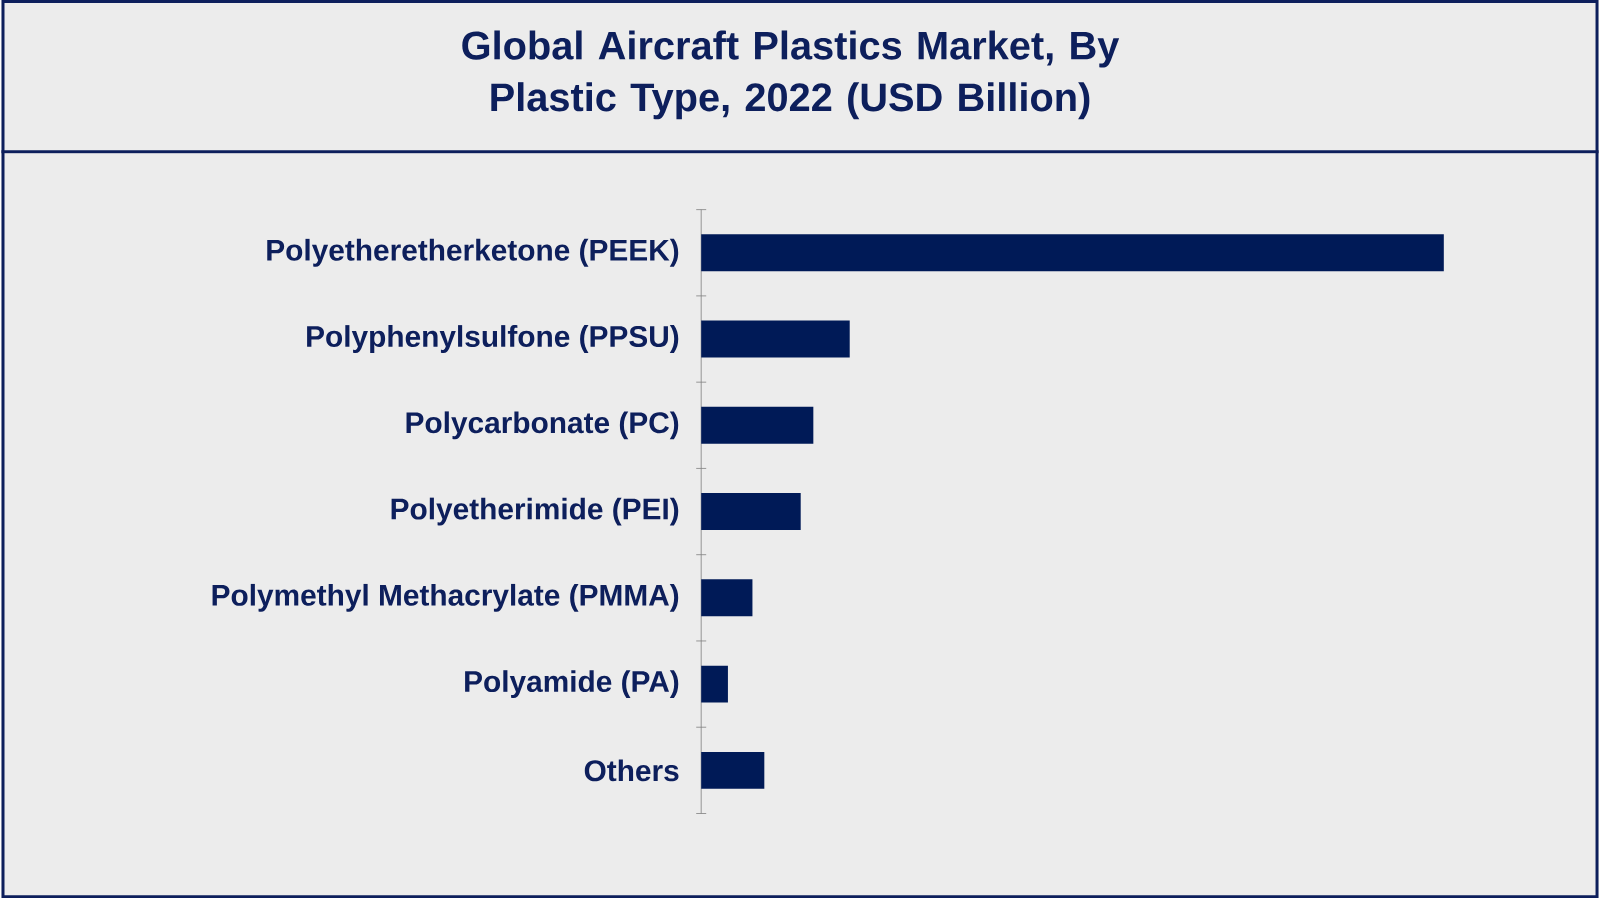 This screenshot has height=898, width=1600. I want to click on y-tick-label: Polyetheretherketone (PEEK), so click(473, 252).